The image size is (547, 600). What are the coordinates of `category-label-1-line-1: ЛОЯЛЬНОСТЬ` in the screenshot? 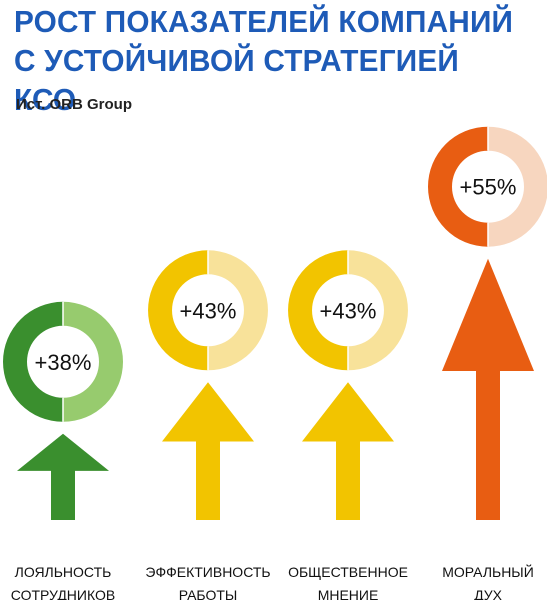 It's located at (63, 572).